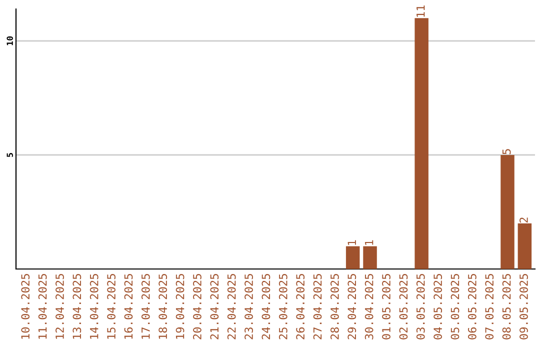  What do you see at coordinates (420, 11) in the screenshot?
I see `data-label: 11` at bounding box center [420, 11].